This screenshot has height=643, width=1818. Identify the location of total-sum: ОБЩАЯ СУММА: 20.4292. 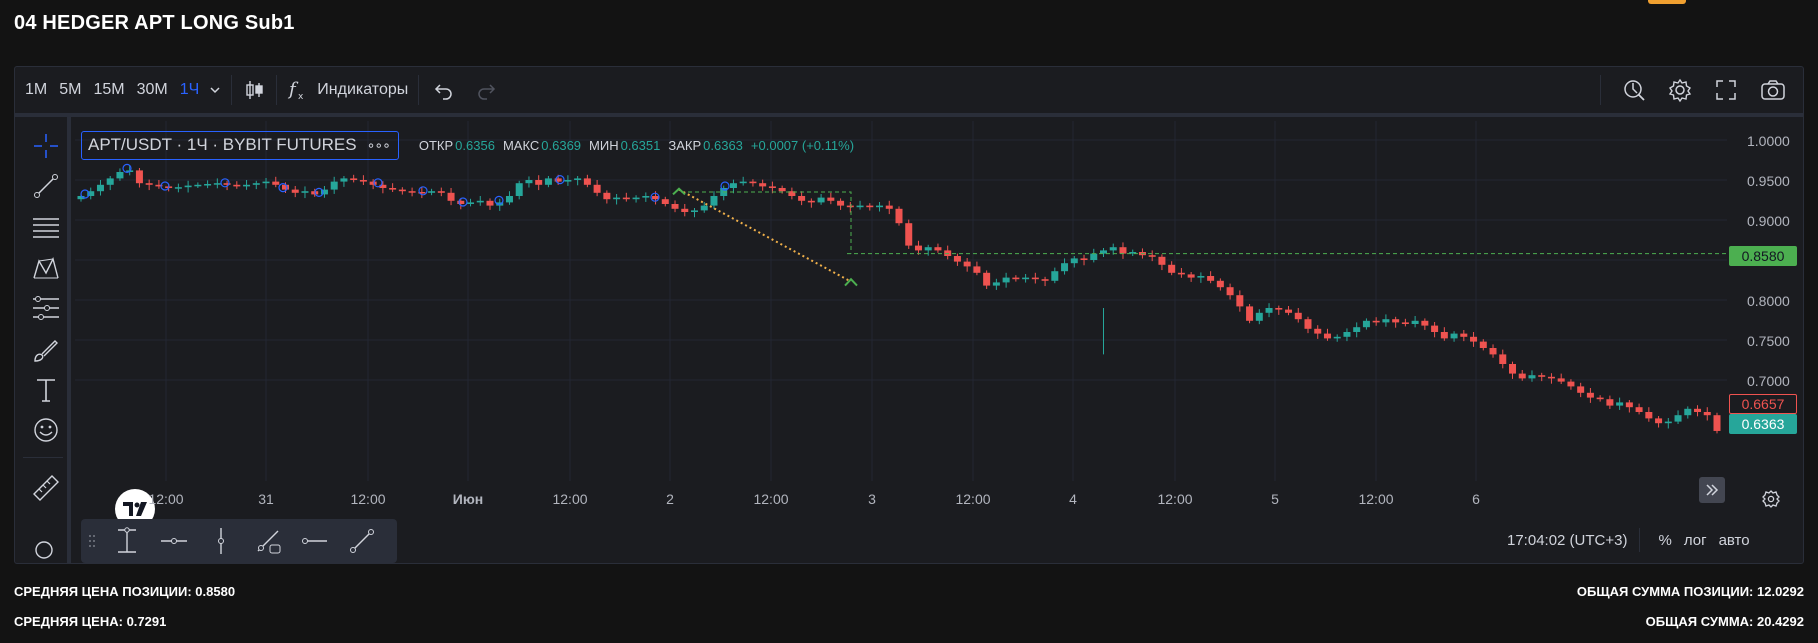
(1724, 621).